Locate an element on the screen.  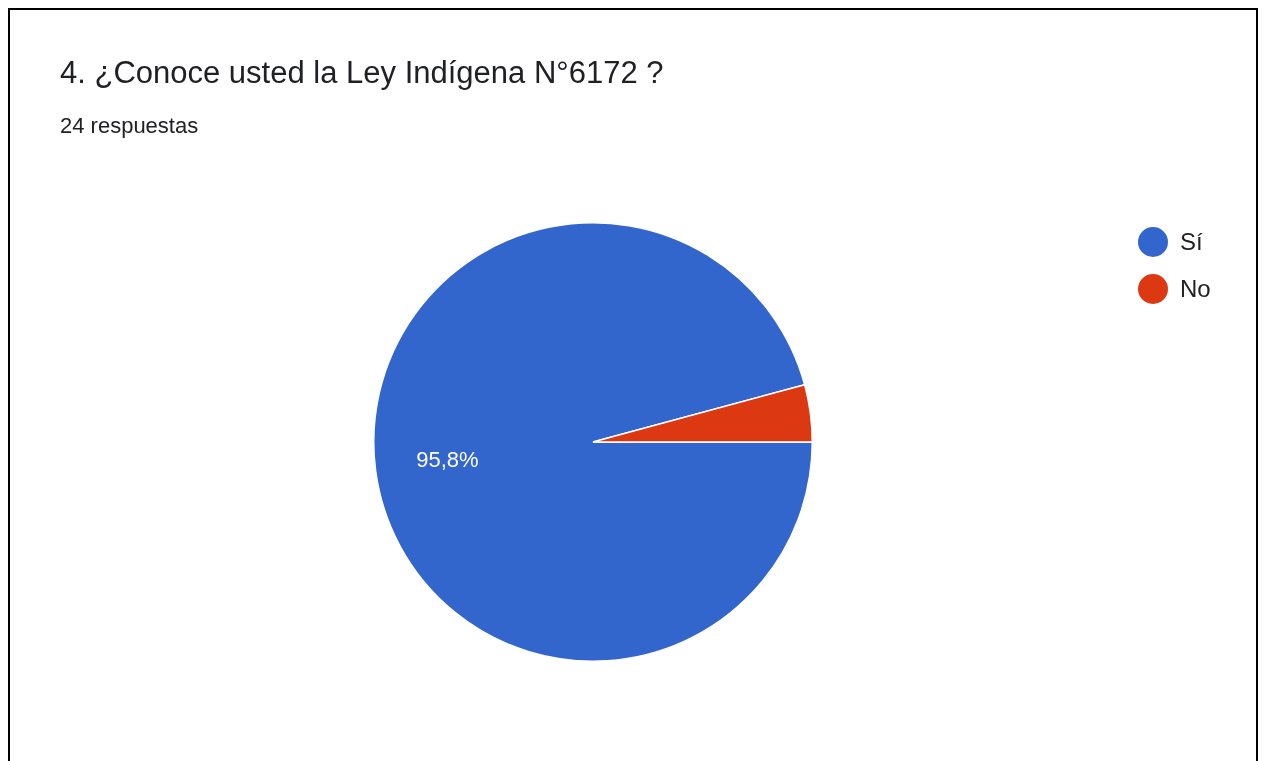
legend-label: No is located at coordinates (1195, 288).